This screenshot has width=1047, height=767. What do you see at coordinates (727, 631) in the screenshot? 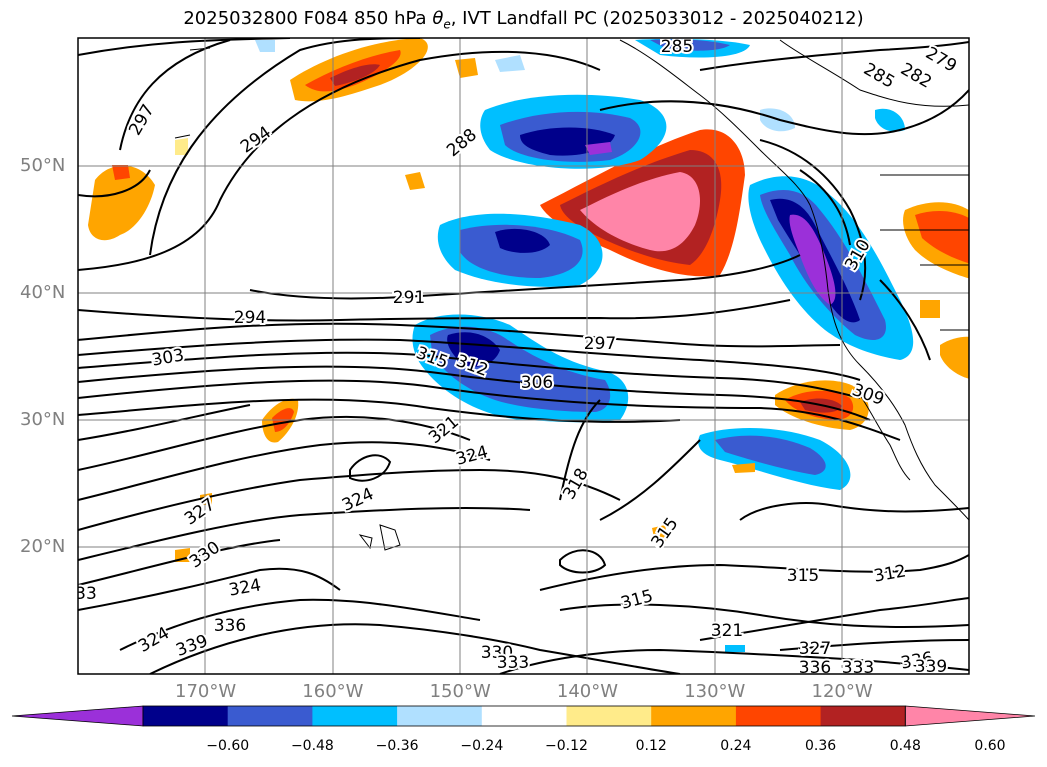
I see `contour-label: 321` at bounding box center [727, 631].